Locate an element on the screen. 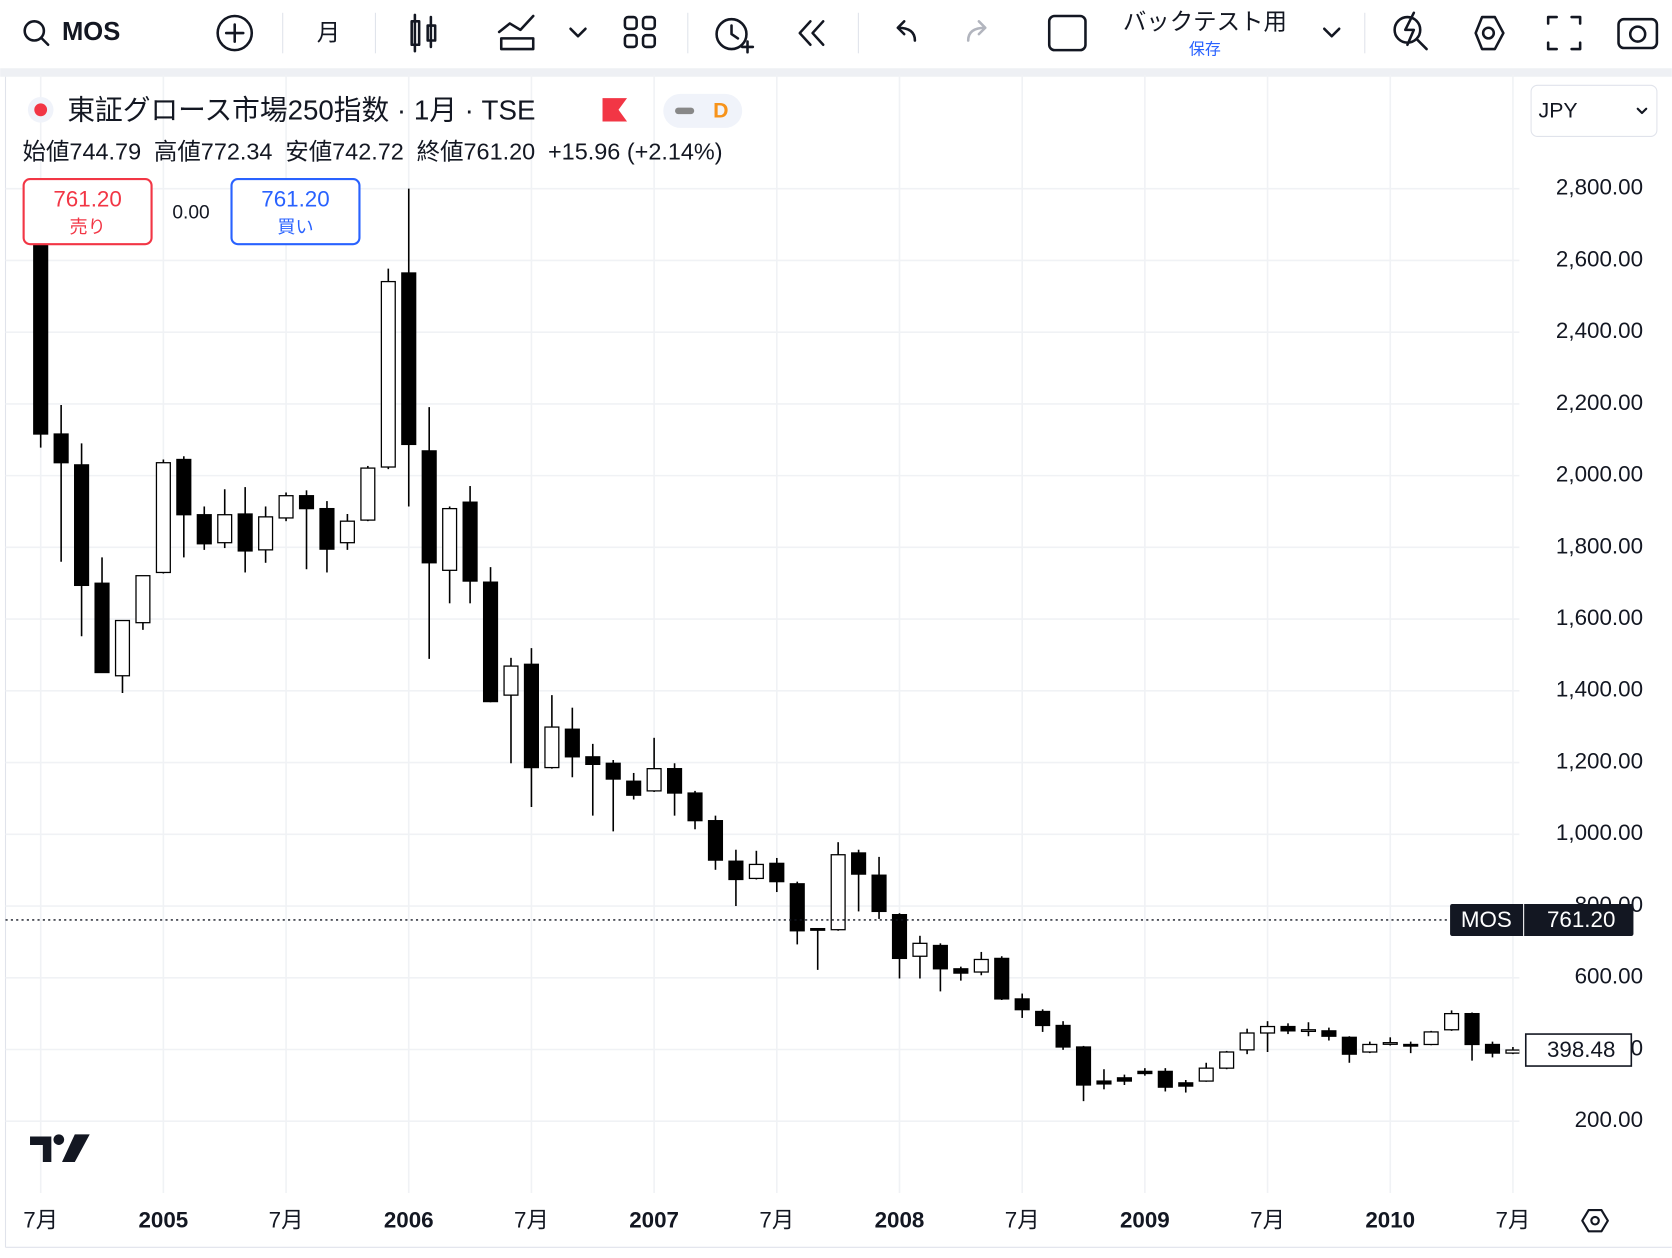 The width and height of the screenshot is (1672, 1258). settings-icon is located at coordinates (1488, 33).